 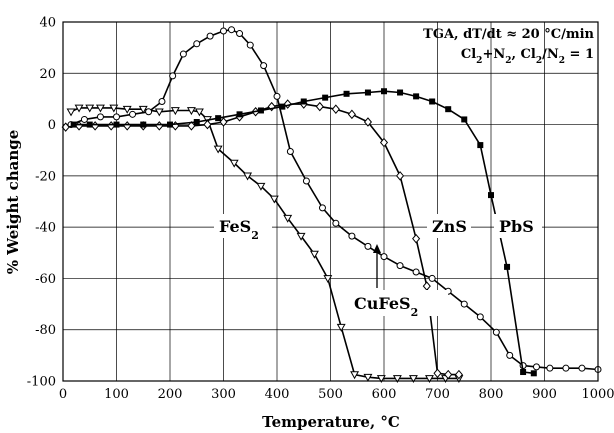 I want to click on x-tick-label: 600, so click(x=384, y=394).